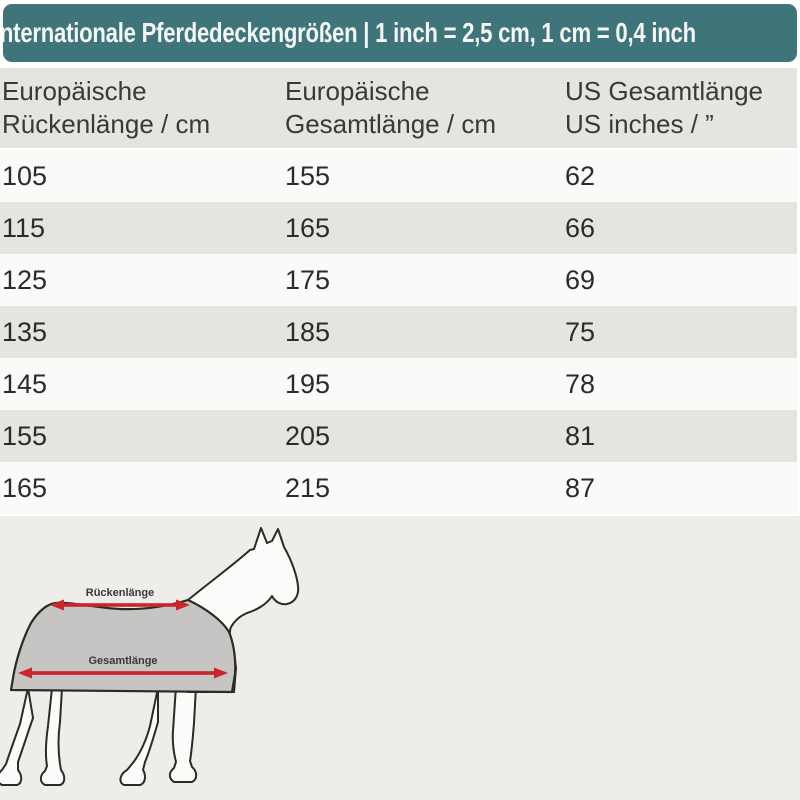 The width and height of the screenshot is (800, 800). I want to click on cell-back-length: 125, so click(25, 279).